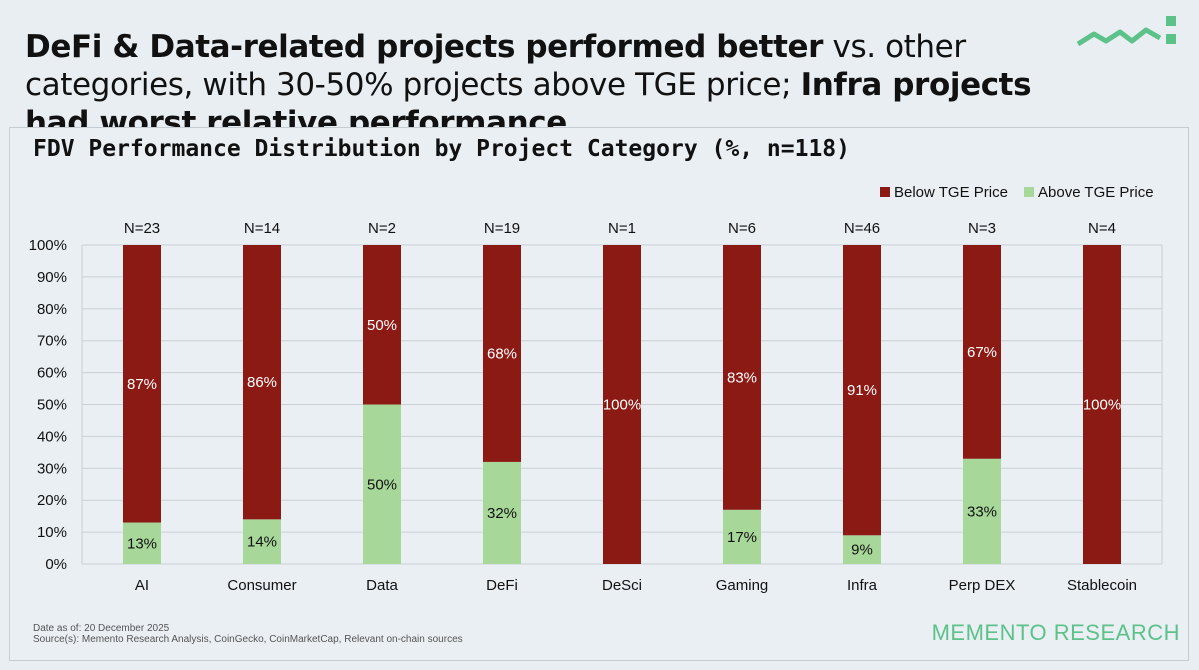  Describe the element at coordinates (982, 228) in the screenshot. I see `sample-size-label: N=3` at that location.